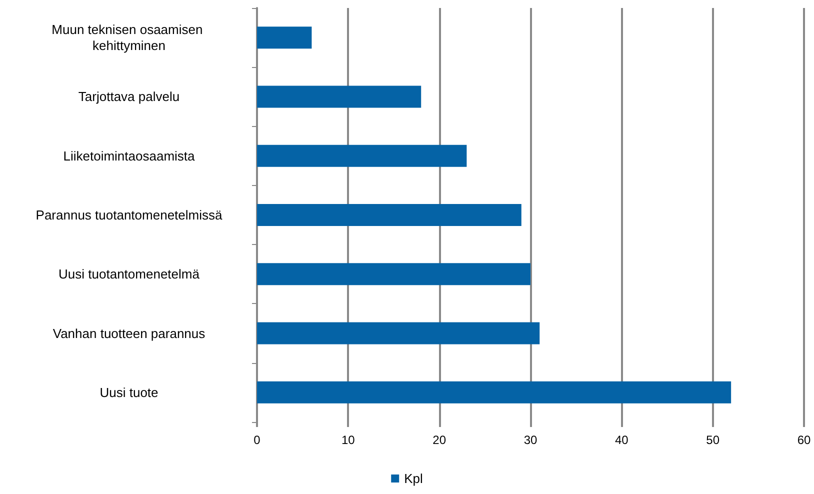  I want to click on x-tick-label: 0, so click(257, 440).